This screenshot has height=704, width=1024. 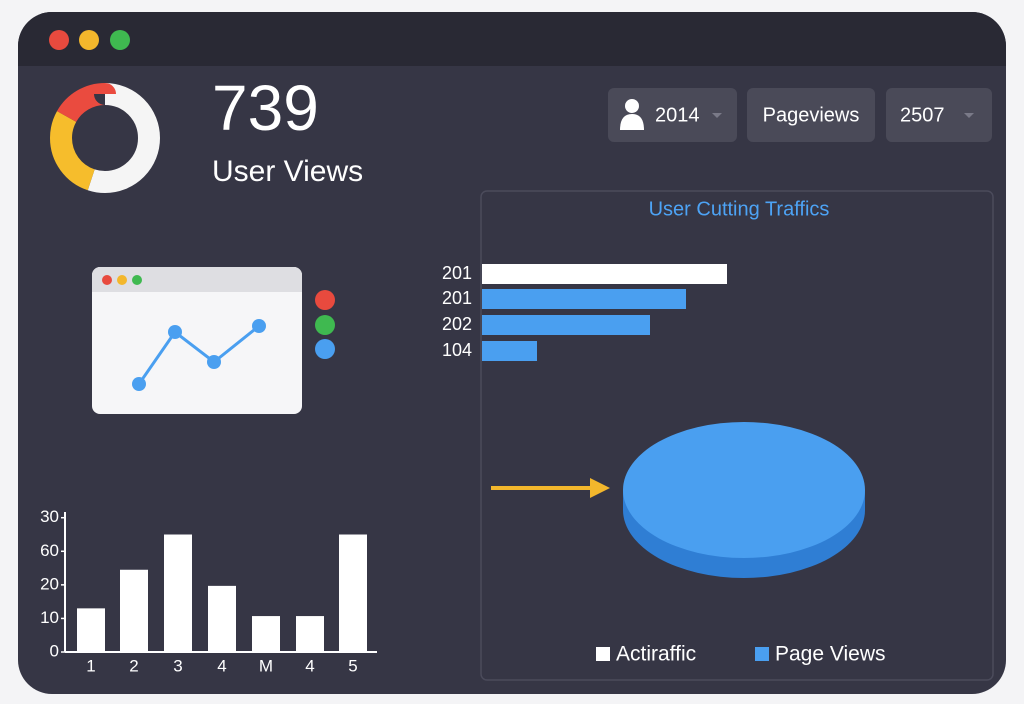 I want to click on dropdown-label: Pageviews, so click(x=811, y=115).